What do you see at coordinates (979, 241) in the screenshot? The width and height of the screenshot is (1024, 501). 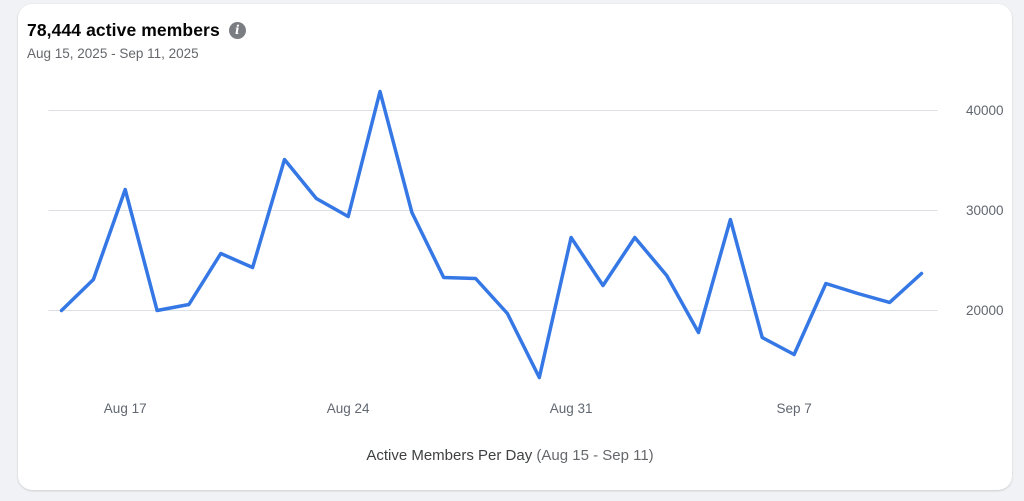 I see `y-axis: 20000 30000 40000` at bounding box center [979, 241].